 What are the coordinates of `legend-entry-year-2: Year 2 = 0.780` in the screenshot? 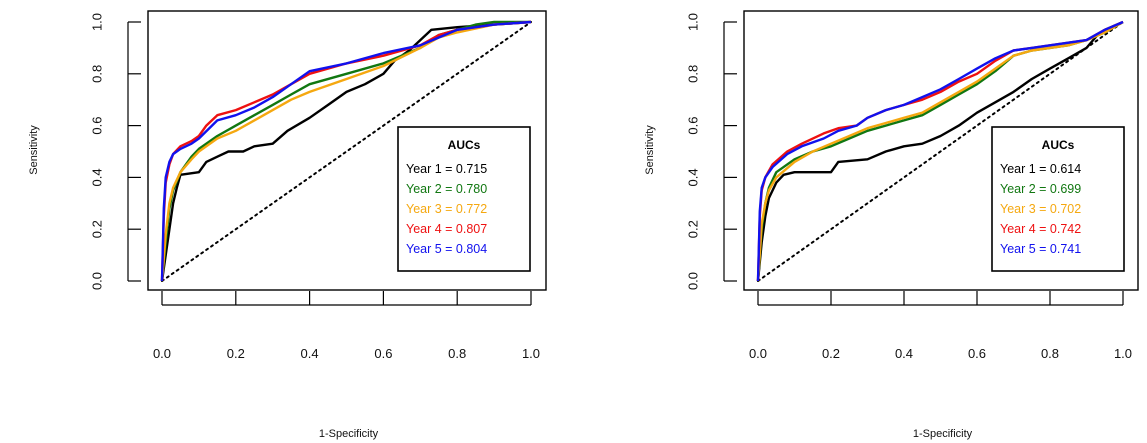 It's located at (446, 189).